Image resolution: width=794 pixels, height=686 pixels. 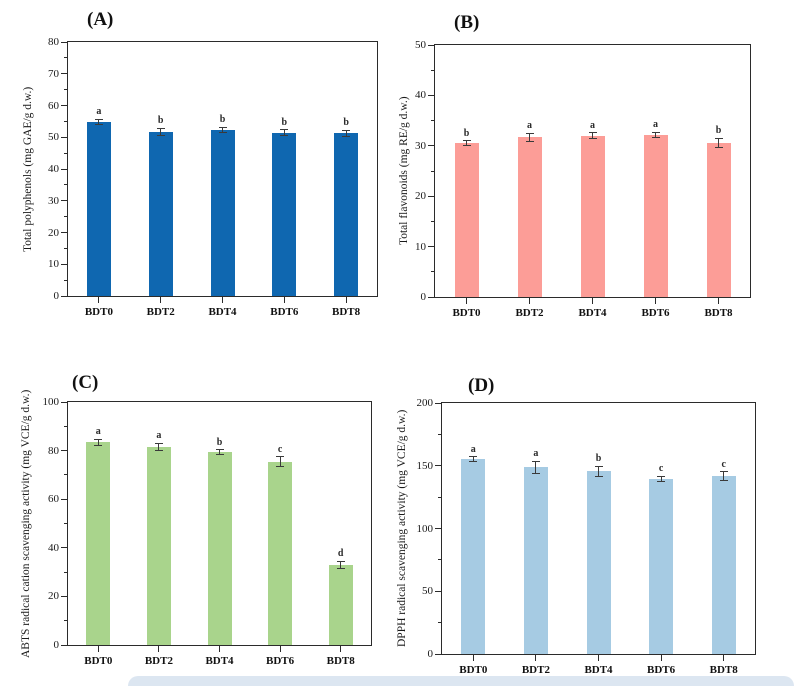 I want to click on y-tick-label: 80, so click(x=53, y=450).